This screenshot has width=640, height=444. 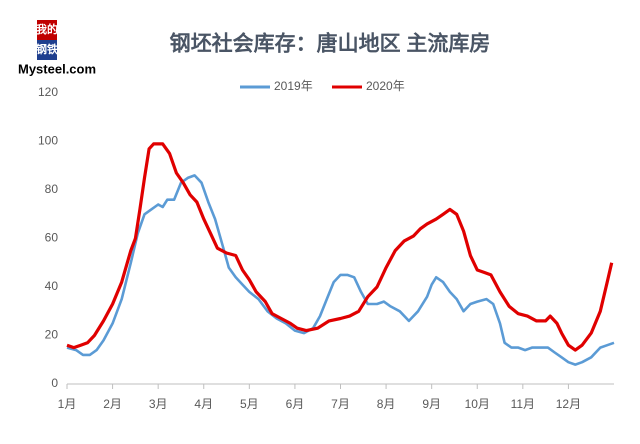 What do you see at coordinates (568, 404) in the screenshot?
I see `x-tick-label: 12月` at bounding box center [568, 404].